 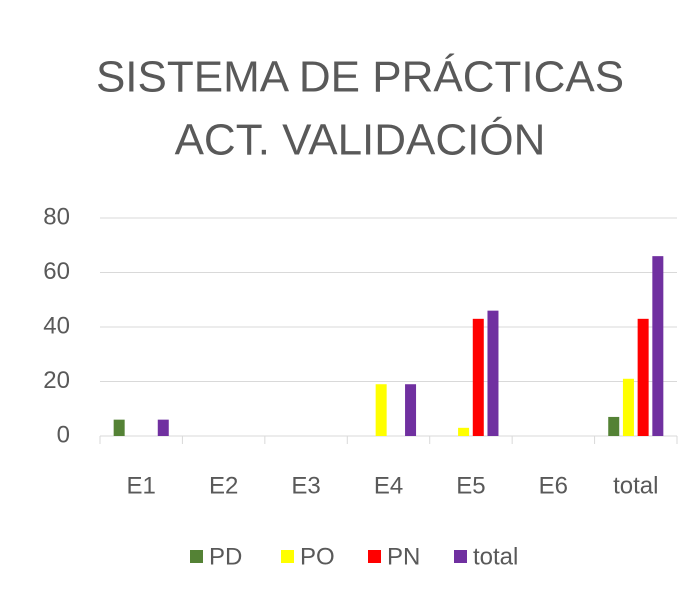 What do you see at coordinates (388, 485) in the screenshot?
I see `x-tick-label: E4` at bounding box center [388, 485].